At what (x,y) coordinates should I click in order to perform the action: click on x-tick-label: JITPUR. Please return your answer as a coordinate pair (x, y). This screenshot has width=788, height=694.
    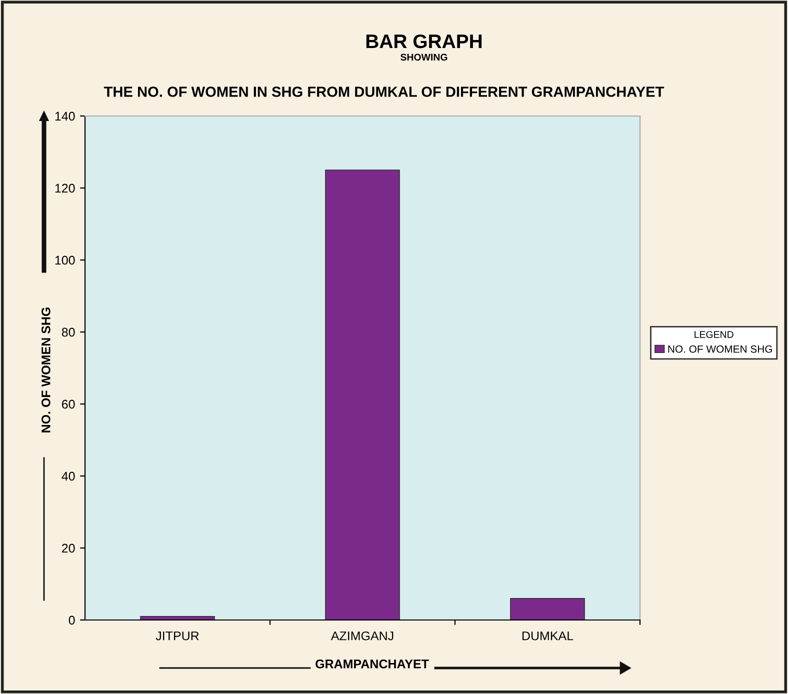
    Looking at the image, I should click on (177, 636).